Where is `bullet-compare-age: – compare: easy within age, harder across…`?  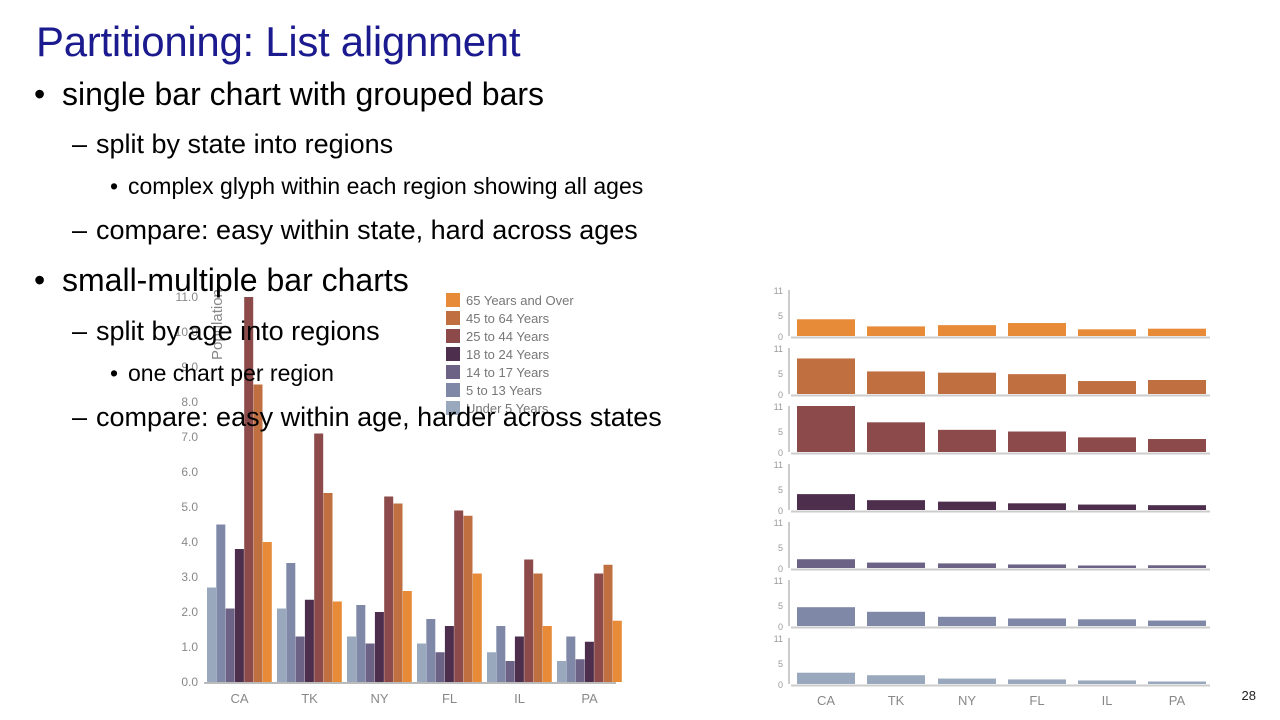
bullet-compare-age: – compare: easy within age, harder across… is located at coordinates (367, 417).